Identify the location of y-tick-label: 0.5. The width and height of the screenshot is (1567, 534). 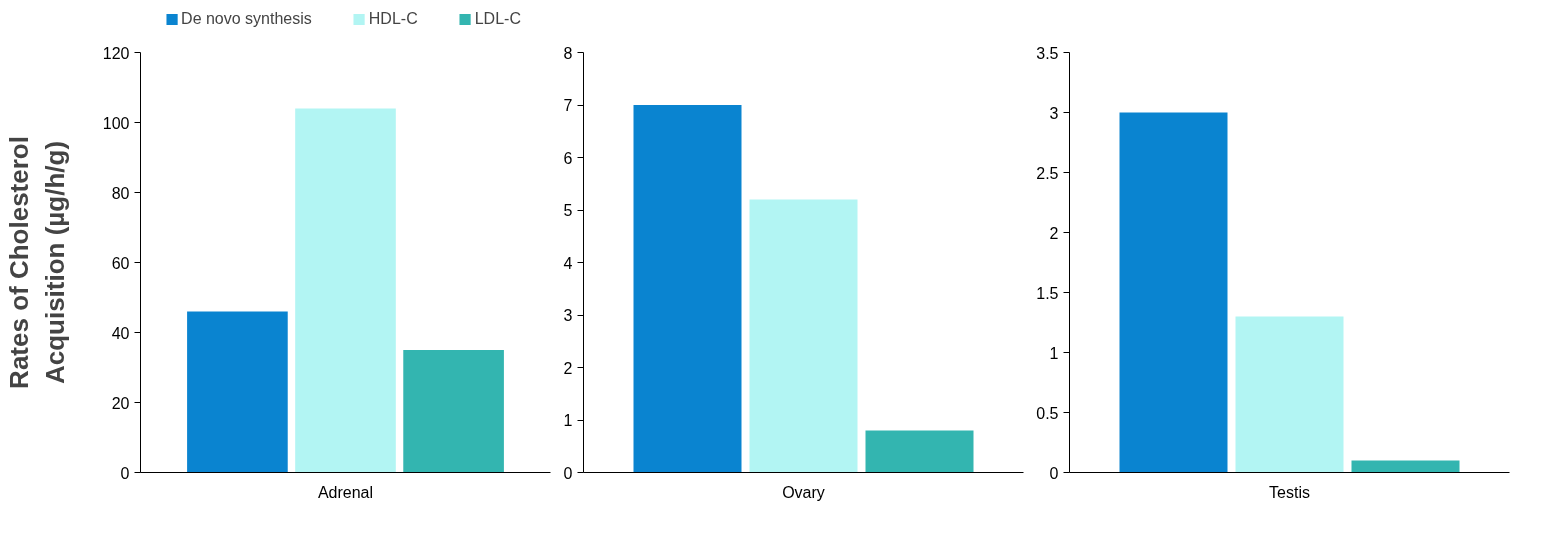
(1047, 413).